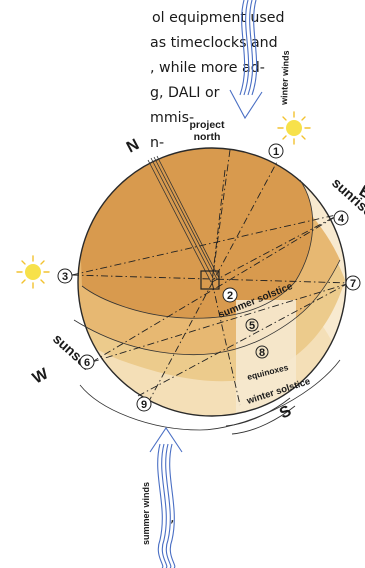  I want to click on marker-5: 5, so click(252, 325).